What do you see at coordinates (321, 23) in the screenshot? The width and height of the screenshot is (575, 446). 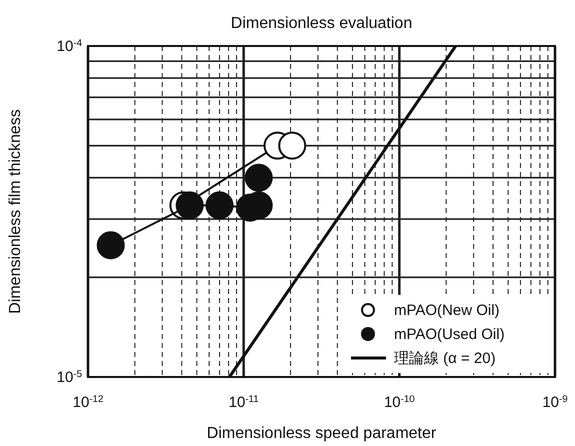 I see `chart-title: Dimensionless evaluation` at bounding box center [321, 23].